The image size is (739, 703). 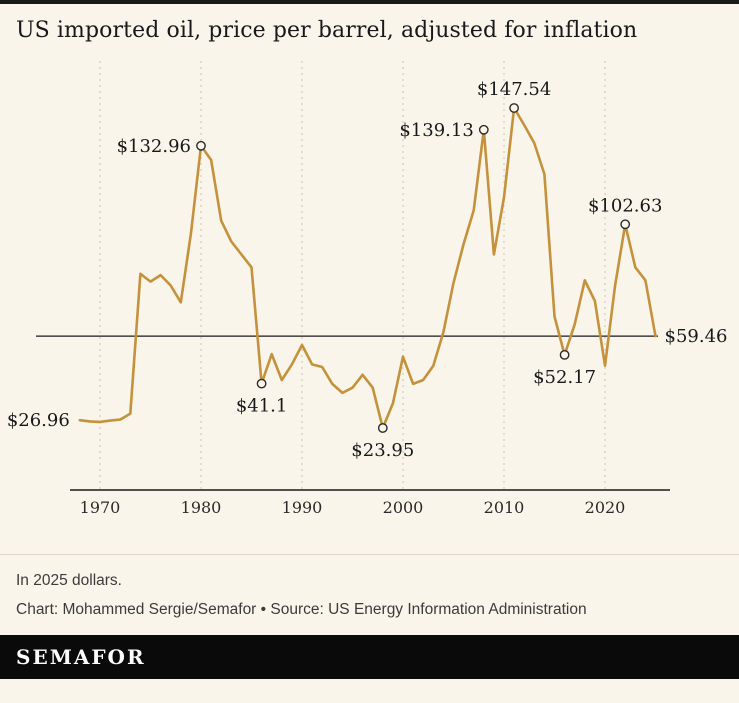 What do you see at coordinates (369, 2) in the screenshot?
I see `top-border-rule` at bounding box center [369, 2].